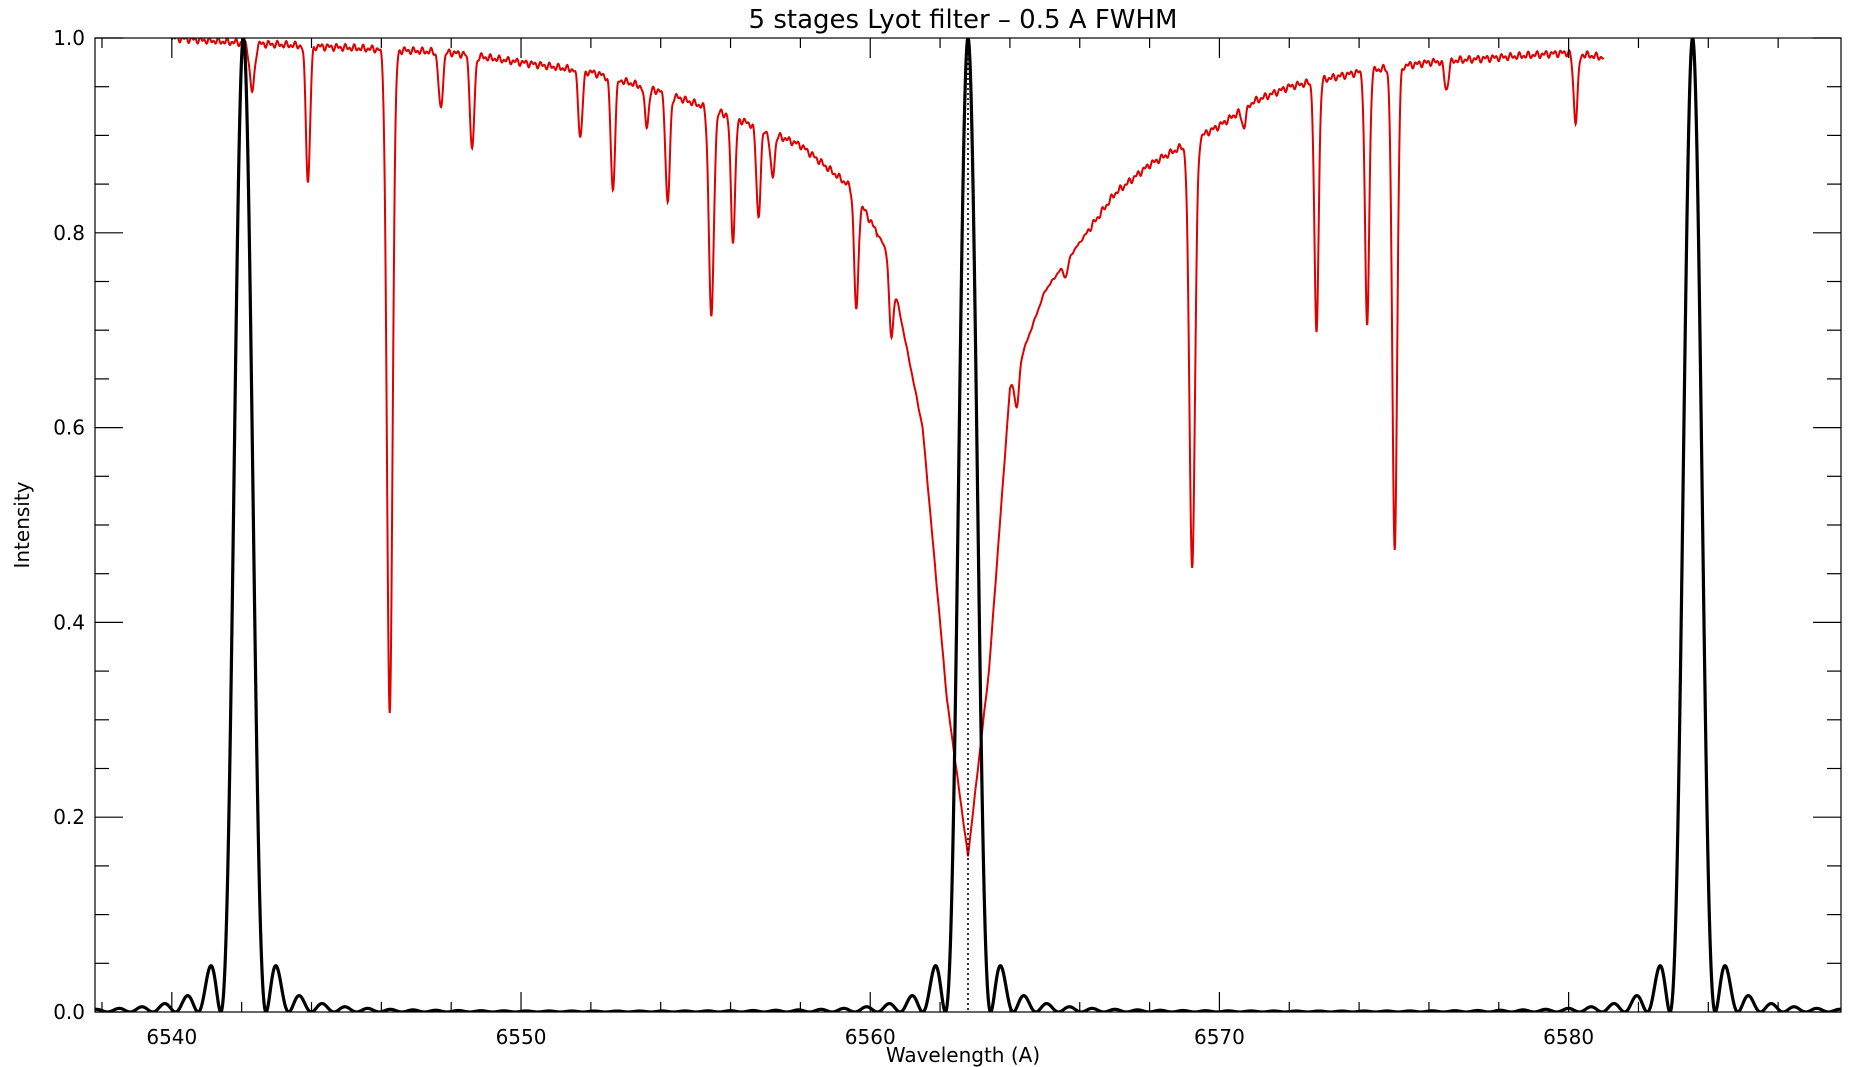 The height and width of the screenshot is (1067, 1850). I want to click on y-tick-label: 0.6, so click(69, 428).